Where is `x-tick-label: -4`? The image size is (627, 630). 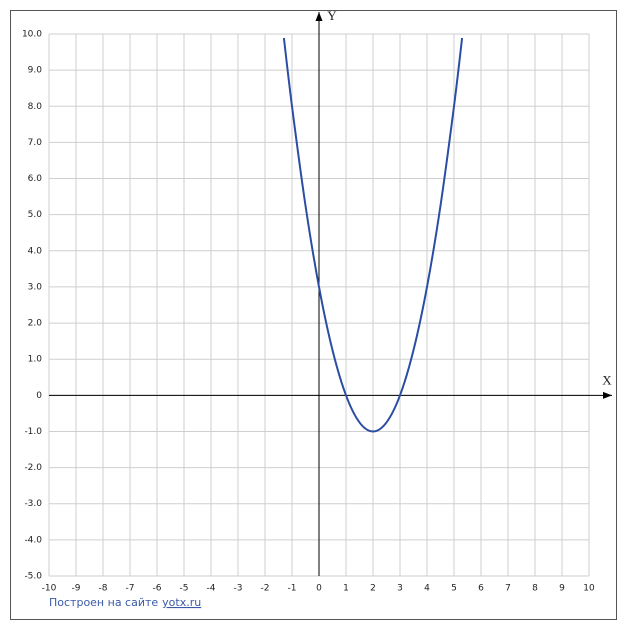 x-tick-label: -4 is located at coordinates (211, 589).